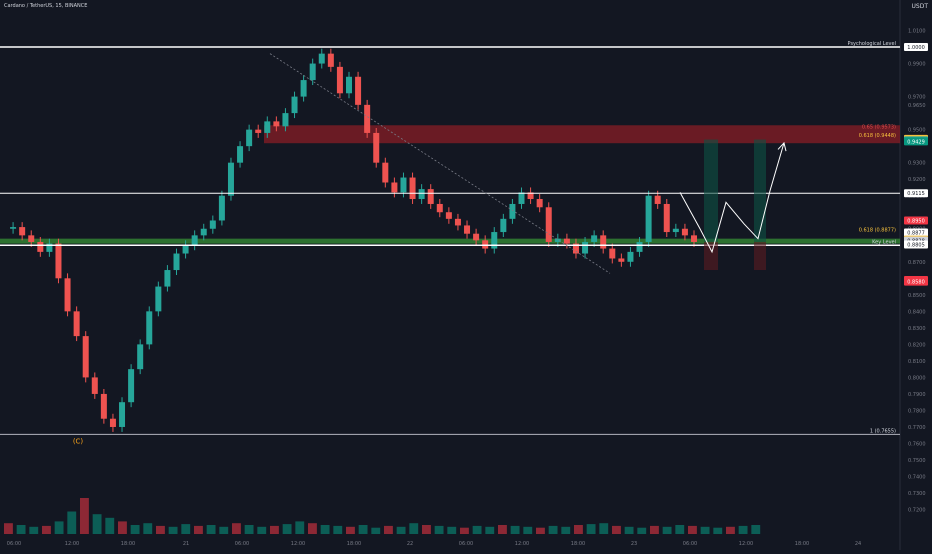 The width and height of the screenshot is (932, 554). What do you see at coordinates (917, 444) in the screenshot?
I see `y-tick-label: 0.7600` at bounding box center [917, 444].